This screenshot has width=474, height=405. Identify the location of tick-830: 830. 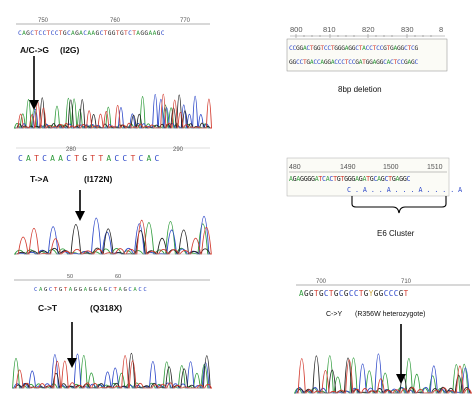
(407, 29).